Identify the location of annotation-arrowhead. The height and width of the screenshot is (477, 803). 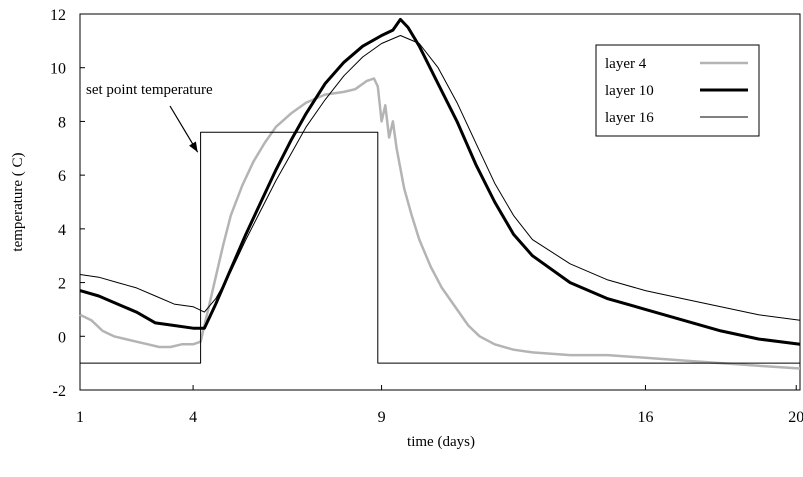
(193, 147).